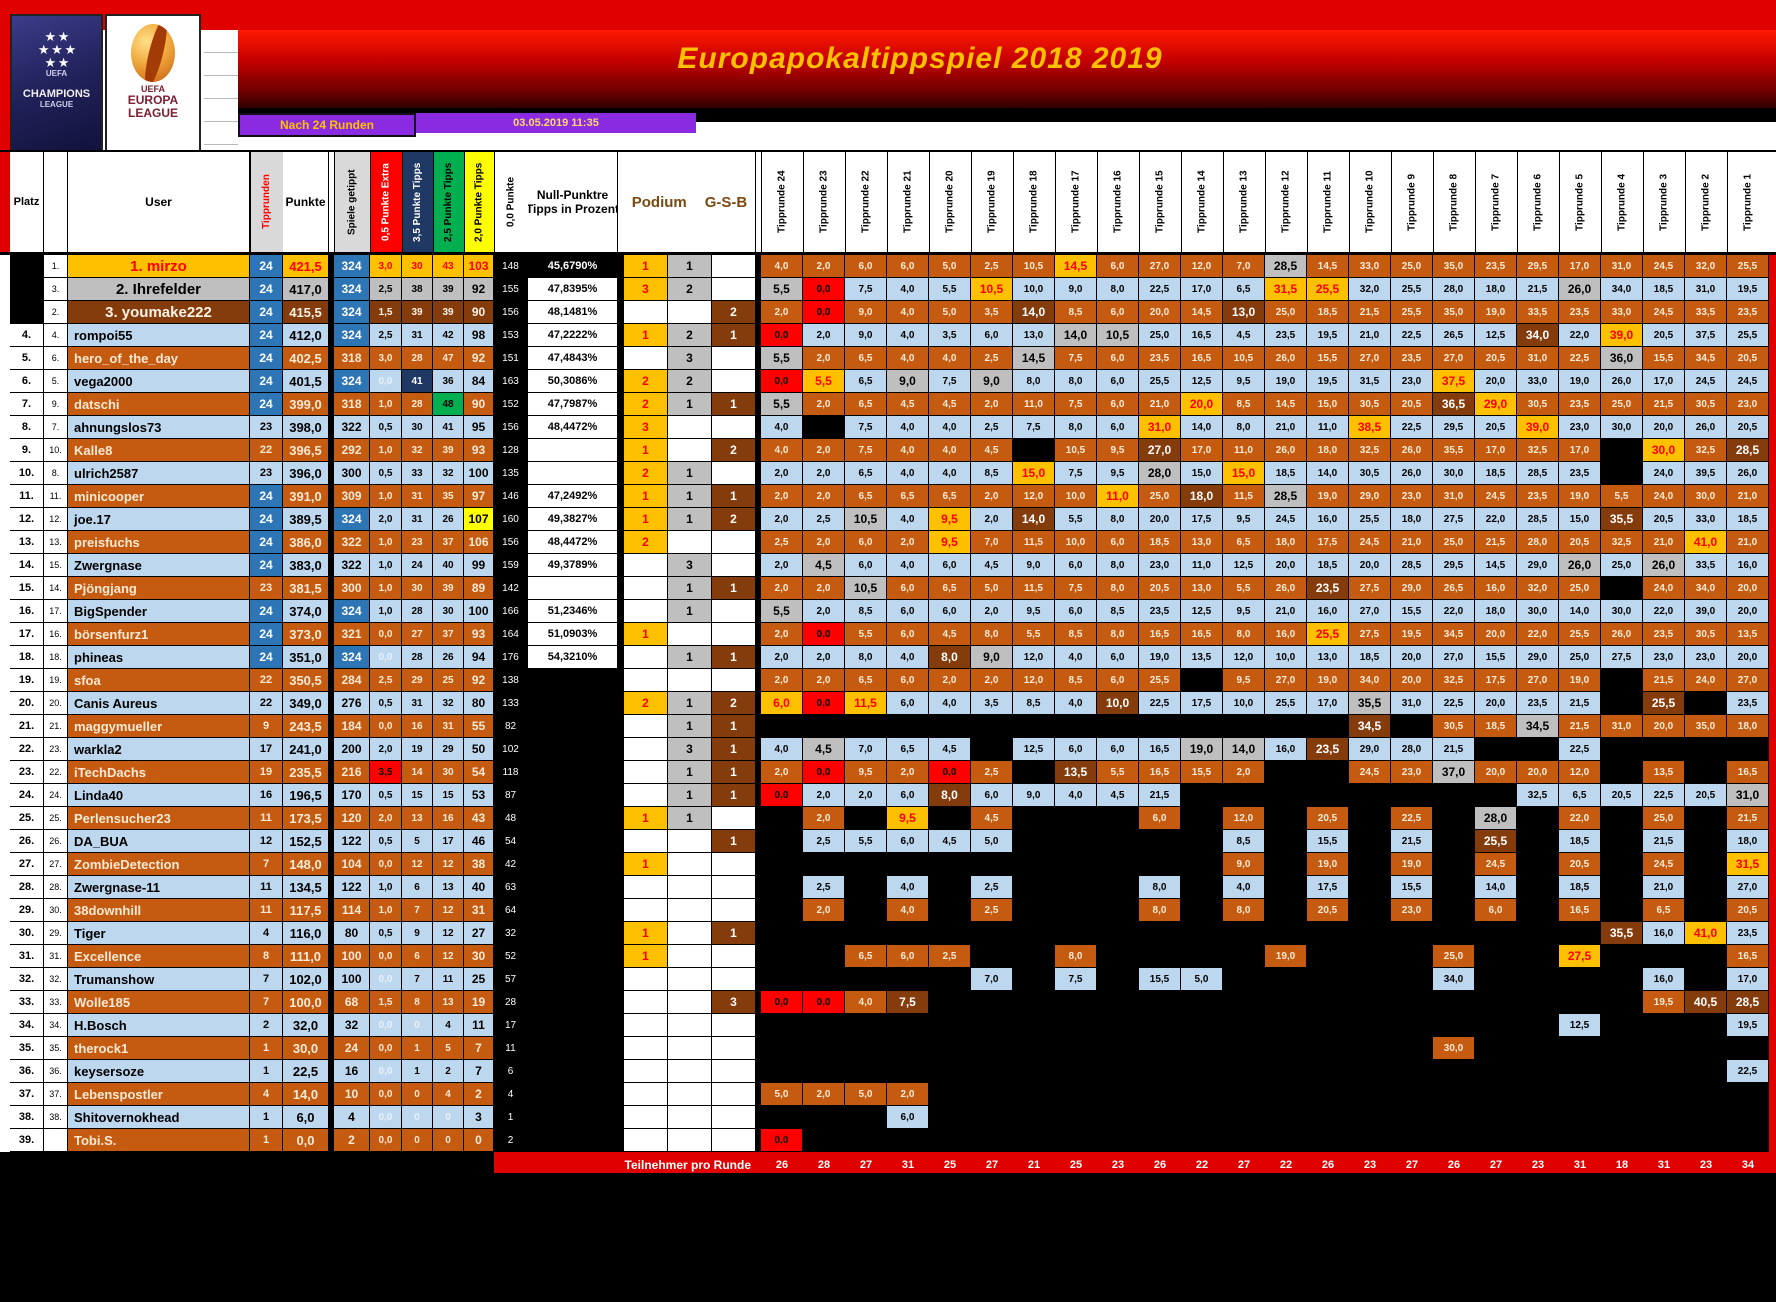 The image size is (1776, 1302). What do you see at coordinates (734, 703) in the screenshot?
I see `bronze-count-cell: 2` at bounding box center [734, 703].